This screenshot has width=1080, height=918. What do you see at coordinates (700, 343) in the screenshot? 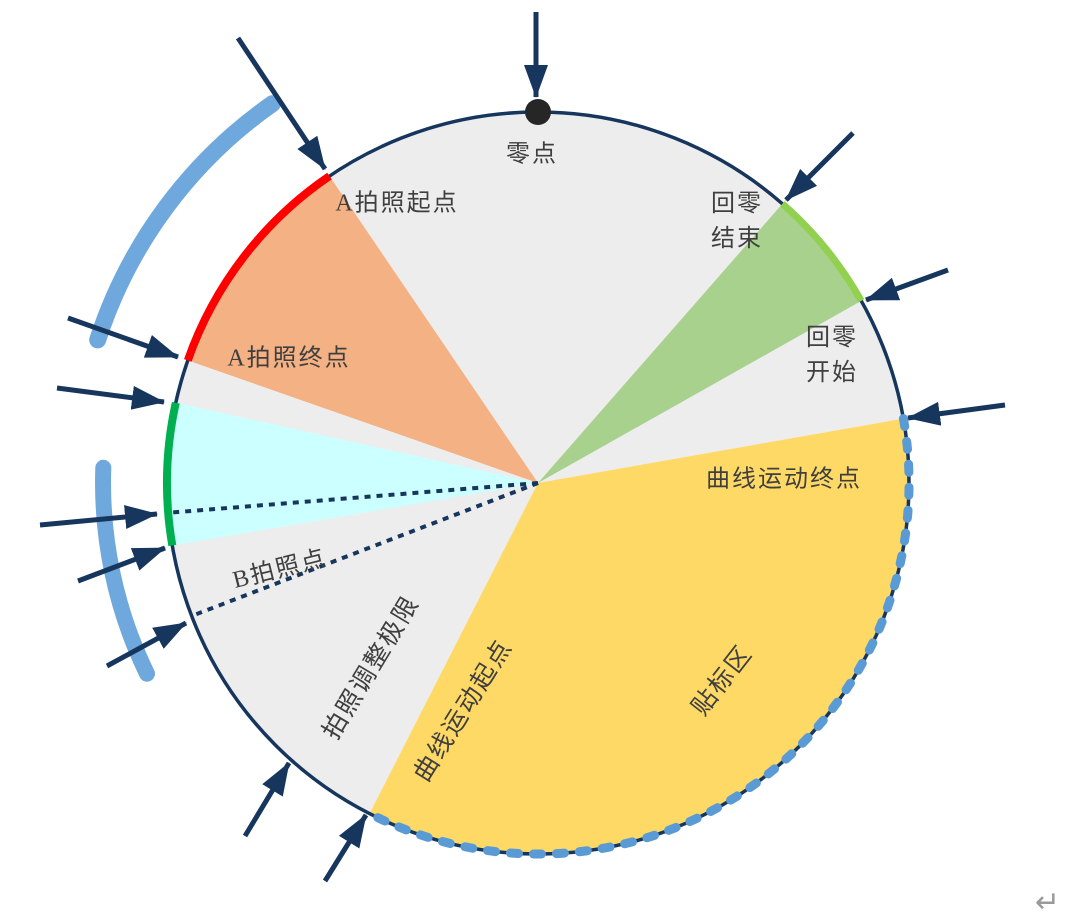
I see `sector-home-return` at bounding box center [700, 343].